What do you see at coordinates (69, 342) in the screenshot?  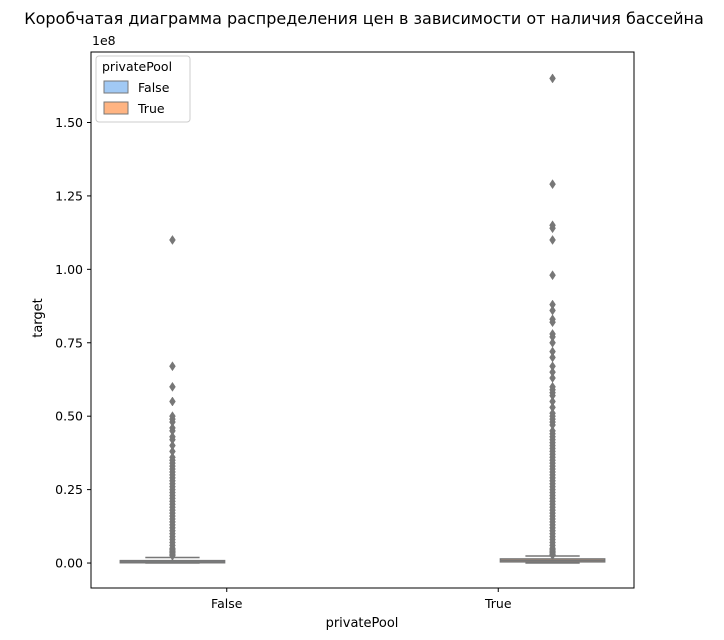 I see `y-tick-label: 0.75` at bounding box center [69, 342].